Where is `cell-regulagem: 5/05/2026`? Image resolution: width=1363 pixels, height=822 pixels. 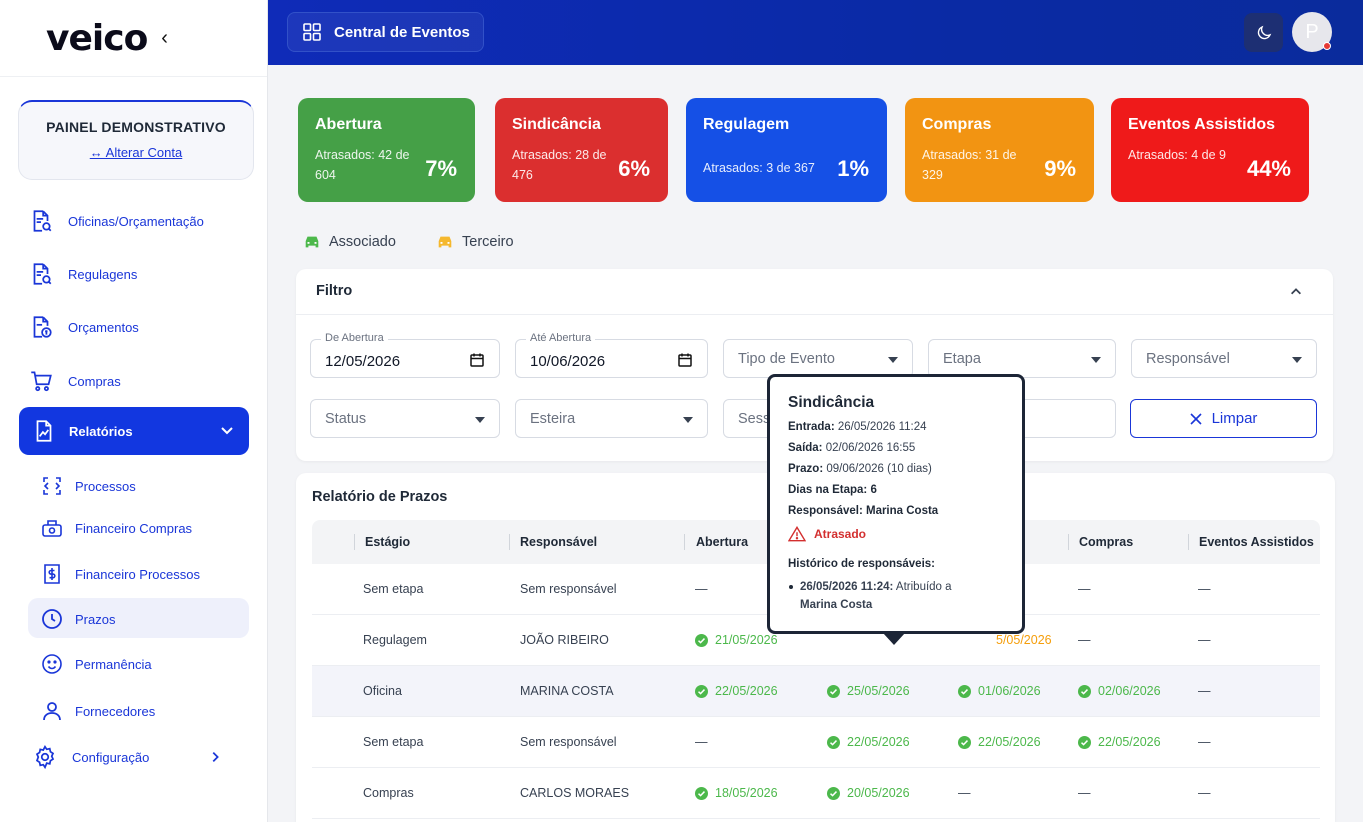
cell-regulagem: 5/05/2026 is located at coordinates (1024, 640).